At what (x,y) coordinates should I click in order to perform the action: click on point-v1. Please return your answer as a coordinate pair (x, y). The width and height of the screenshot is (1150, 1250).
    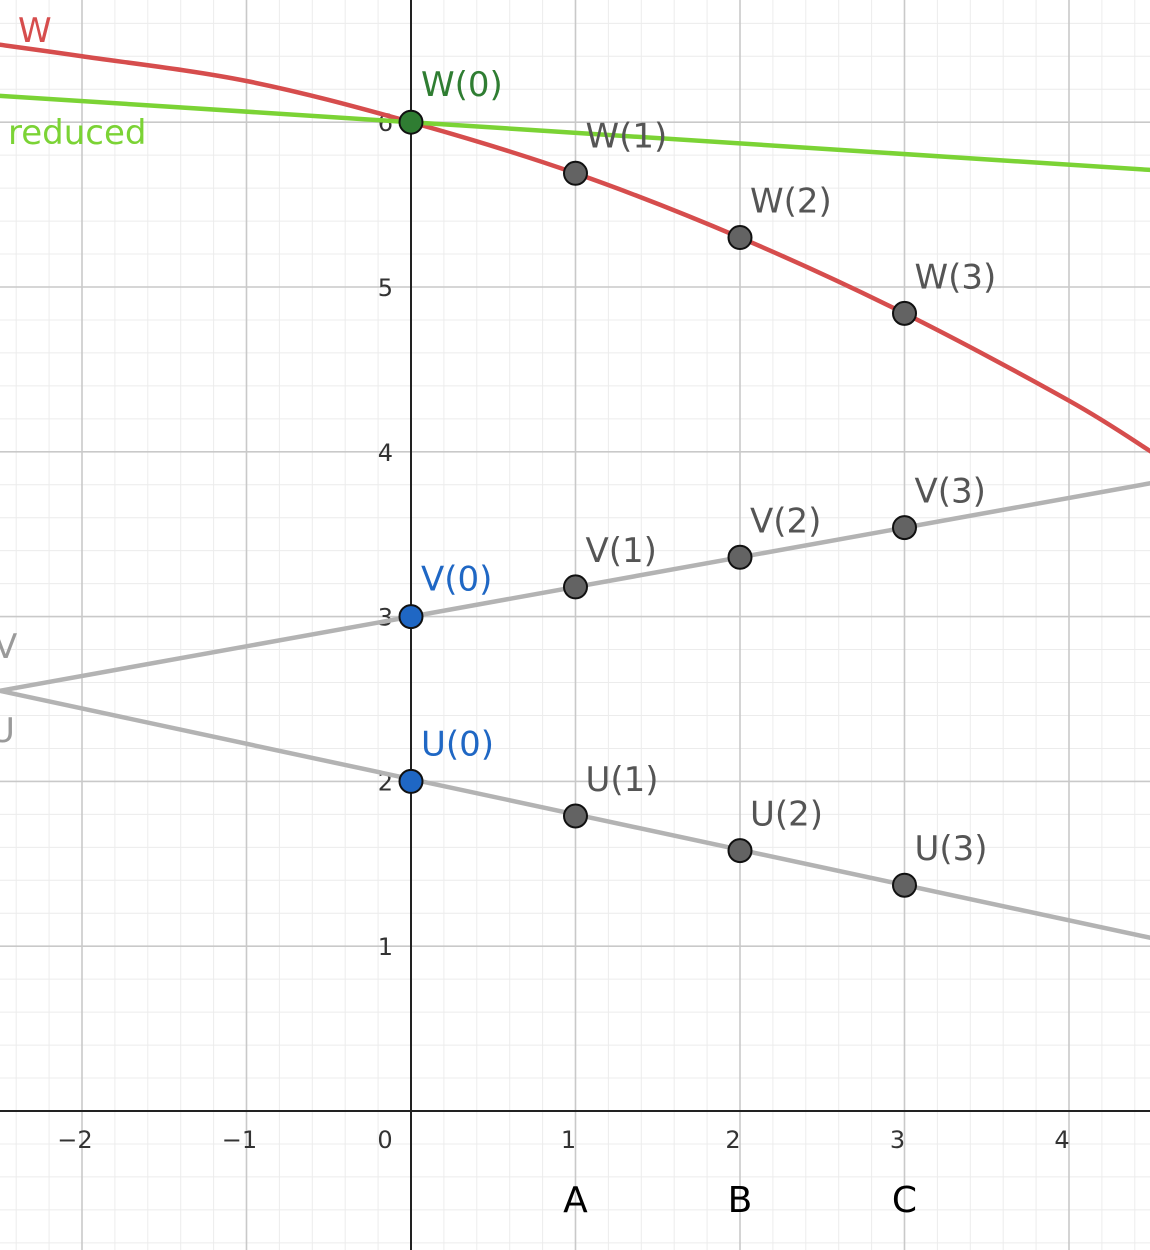
    Looking at the image, I should click on (575, 587).